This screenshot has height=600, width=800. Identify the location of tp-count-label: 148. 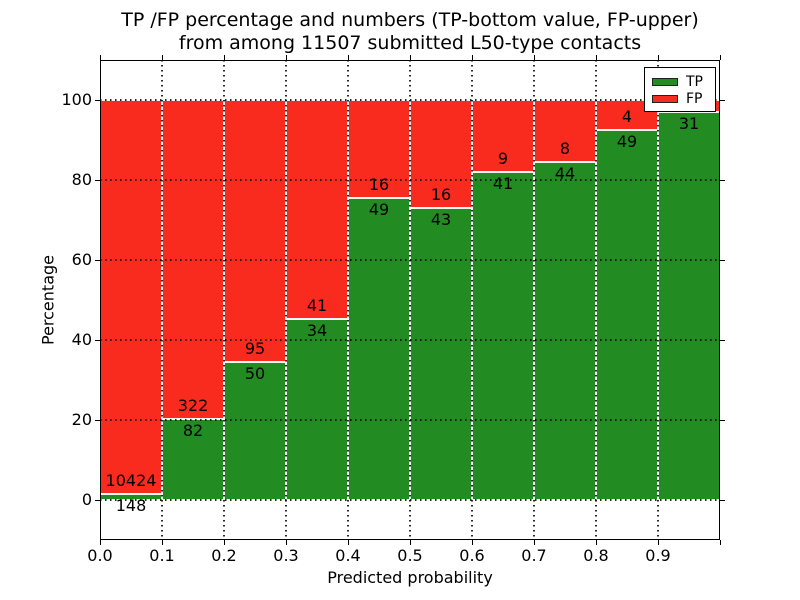
(131, 506).